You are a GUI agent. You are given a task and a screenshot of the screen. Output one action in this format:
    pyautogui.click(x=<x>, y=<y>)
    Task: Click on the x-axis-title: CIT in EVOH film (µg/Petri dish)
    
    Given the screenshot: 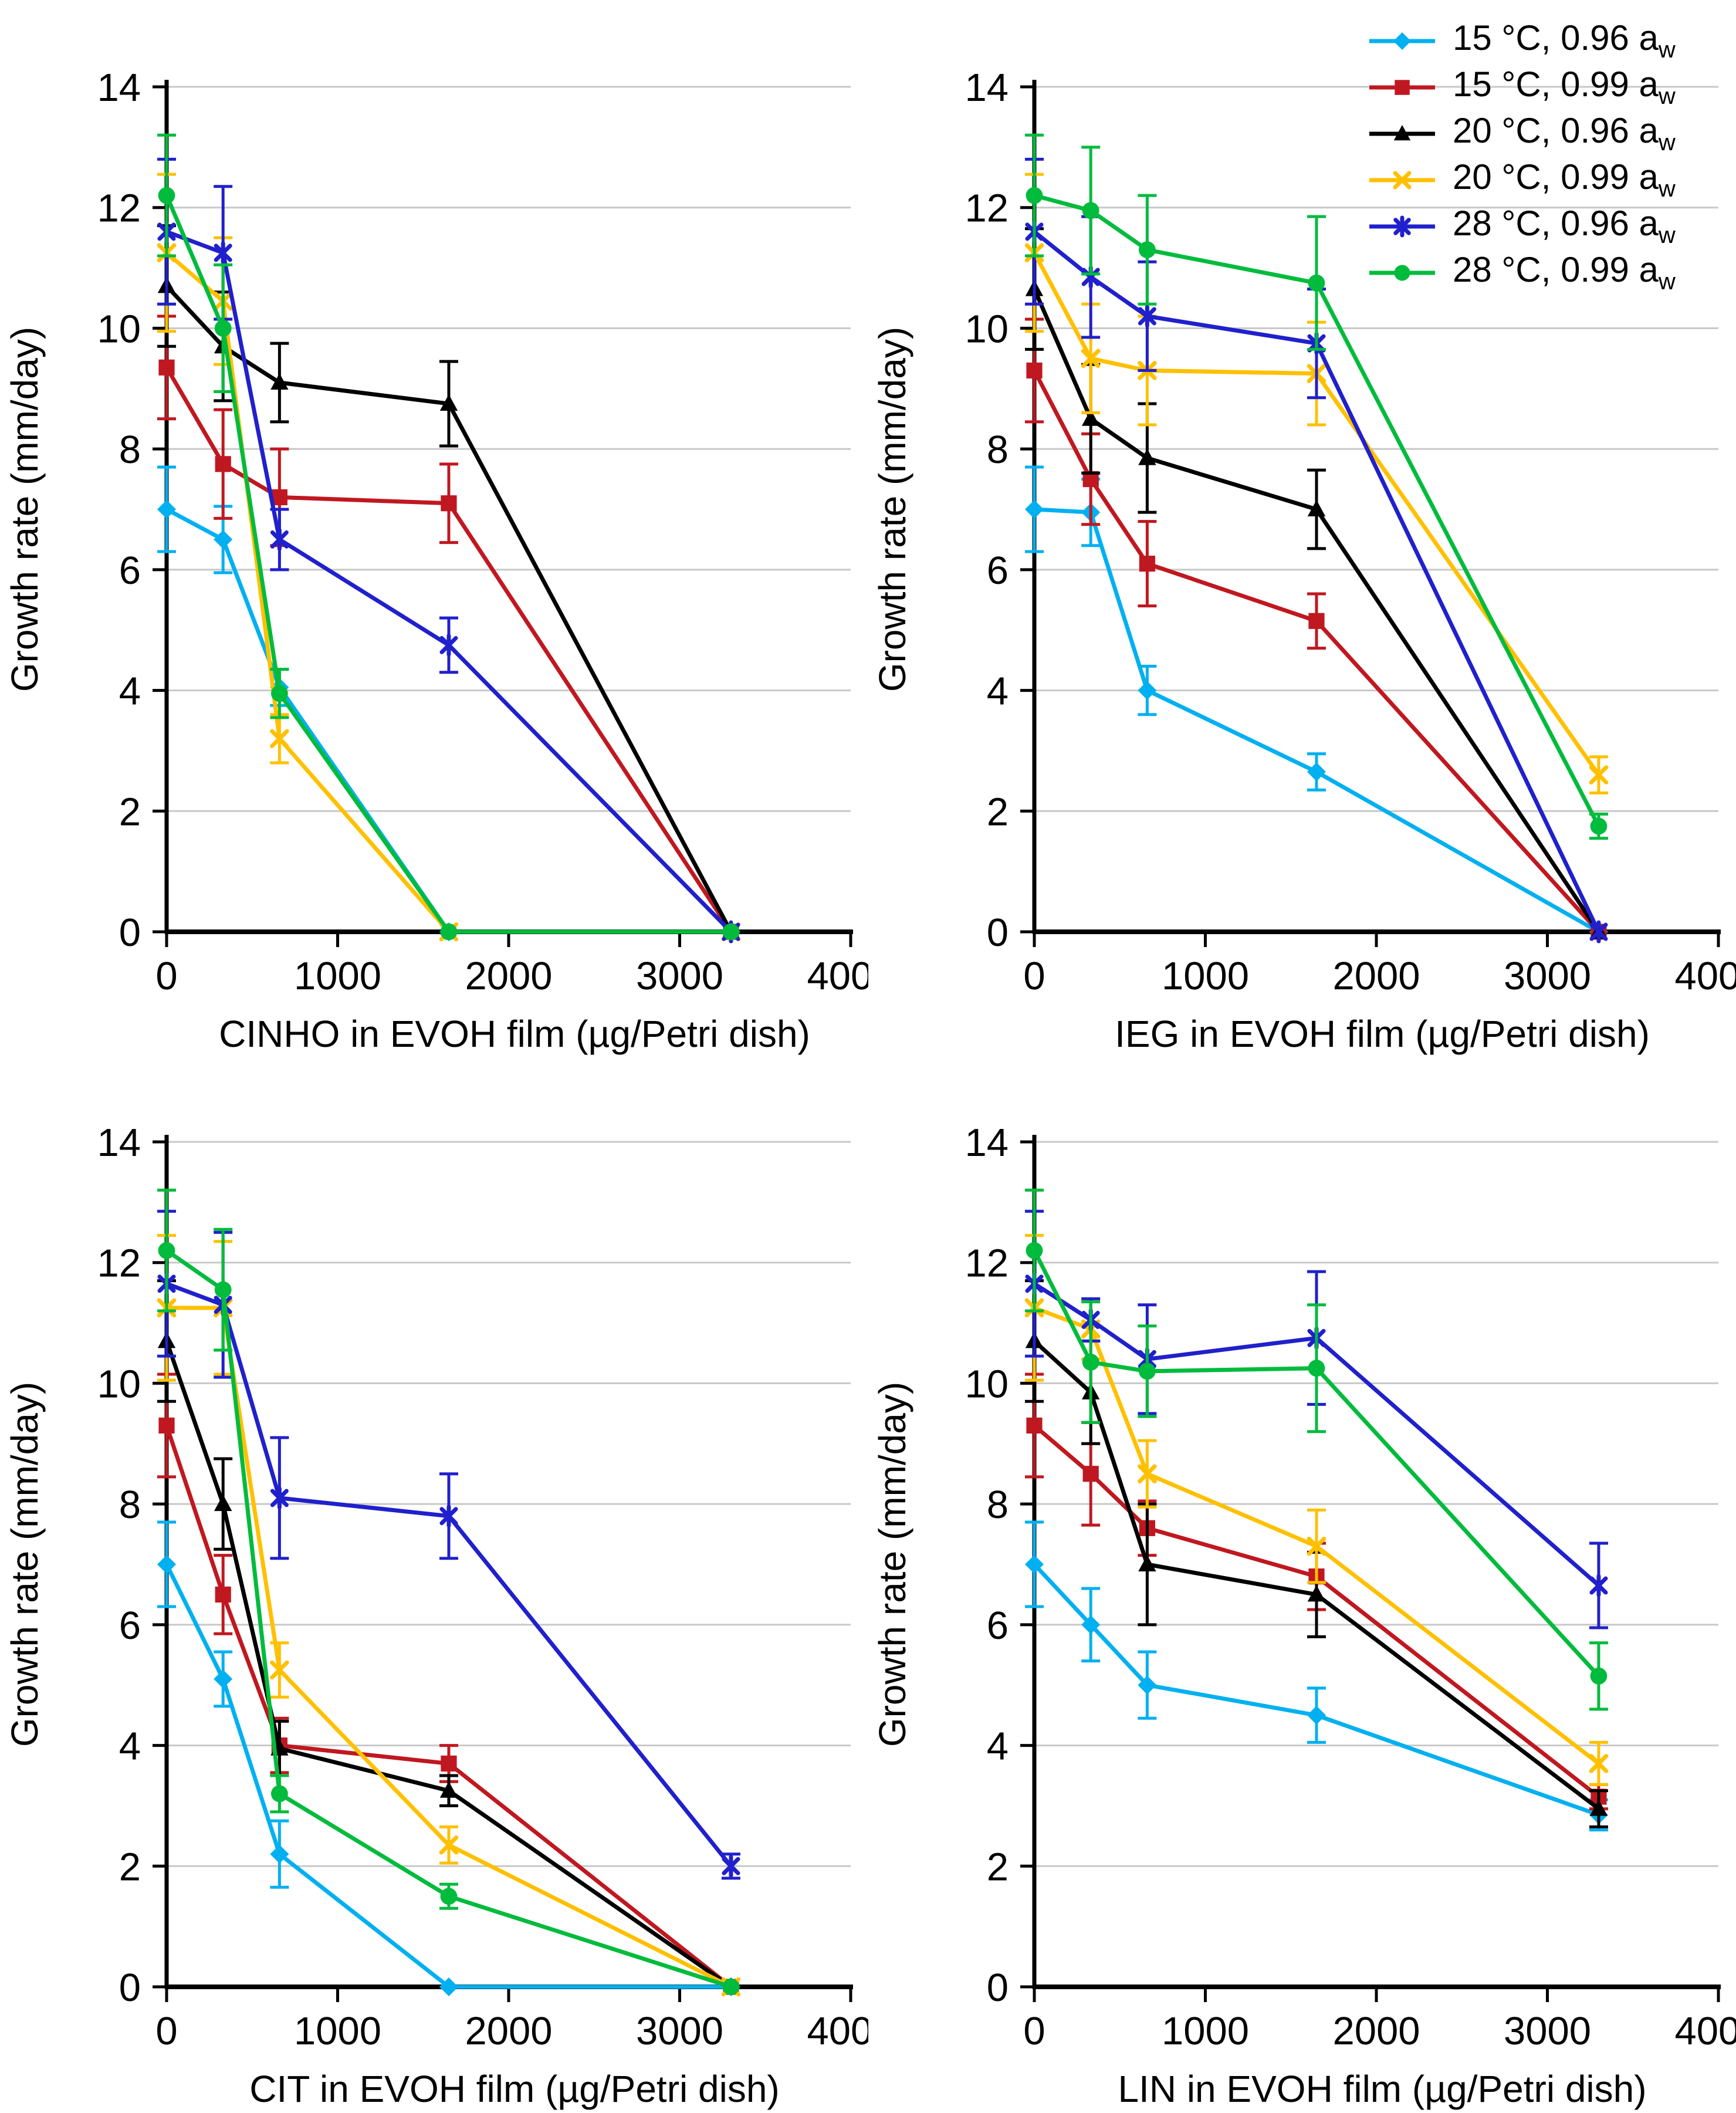 What is the action you would take?
    pyautogui.click(x=514, y=2089)
    